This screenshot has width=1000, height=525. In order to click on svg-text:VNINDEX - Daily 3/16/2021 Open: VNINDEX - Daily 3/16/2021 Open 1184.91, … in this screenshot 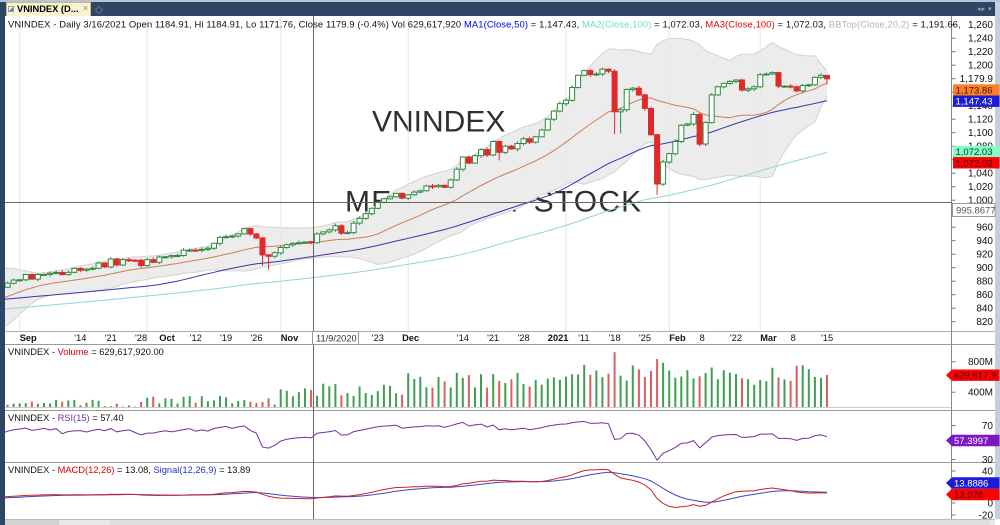, I will do `click(484, 24)`.